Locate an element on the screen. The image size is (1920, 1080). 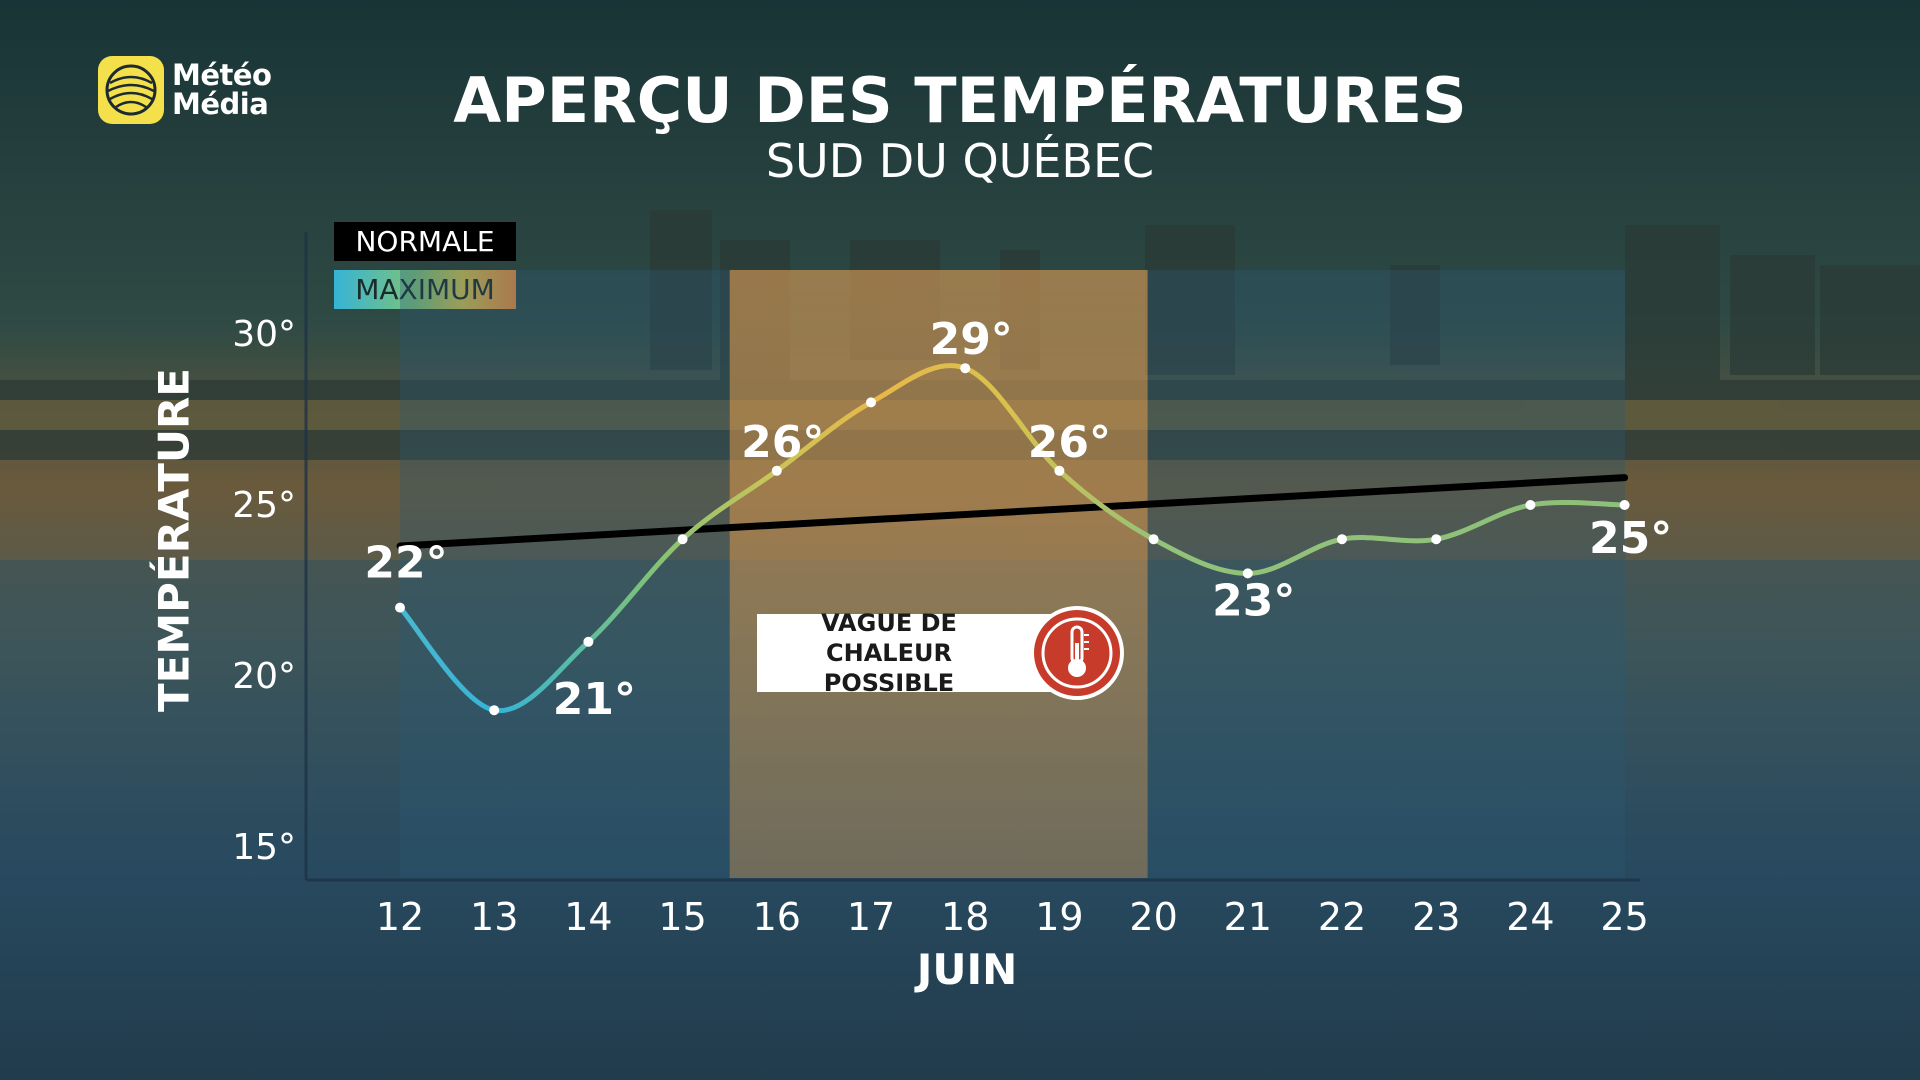
x-tick-label: 25 is located at coordinates (1624, 917).